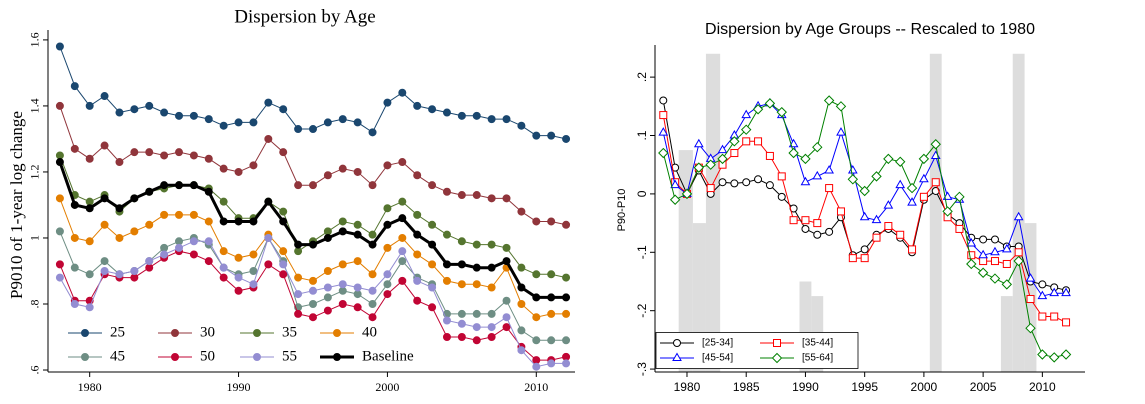 The image size is (1145, 404). Describe the element at coordinates (817, 343) in the screenshot. I see `legend-label: [35-44]` at that location.